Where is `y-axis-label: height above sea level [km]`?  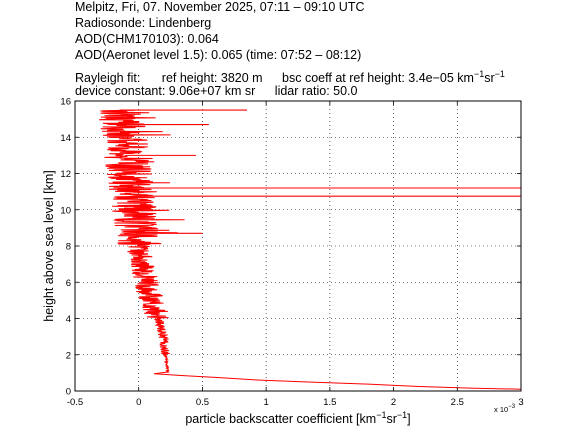 y-axis-label: height above sea level [km] is located at coordinates (49, 245).